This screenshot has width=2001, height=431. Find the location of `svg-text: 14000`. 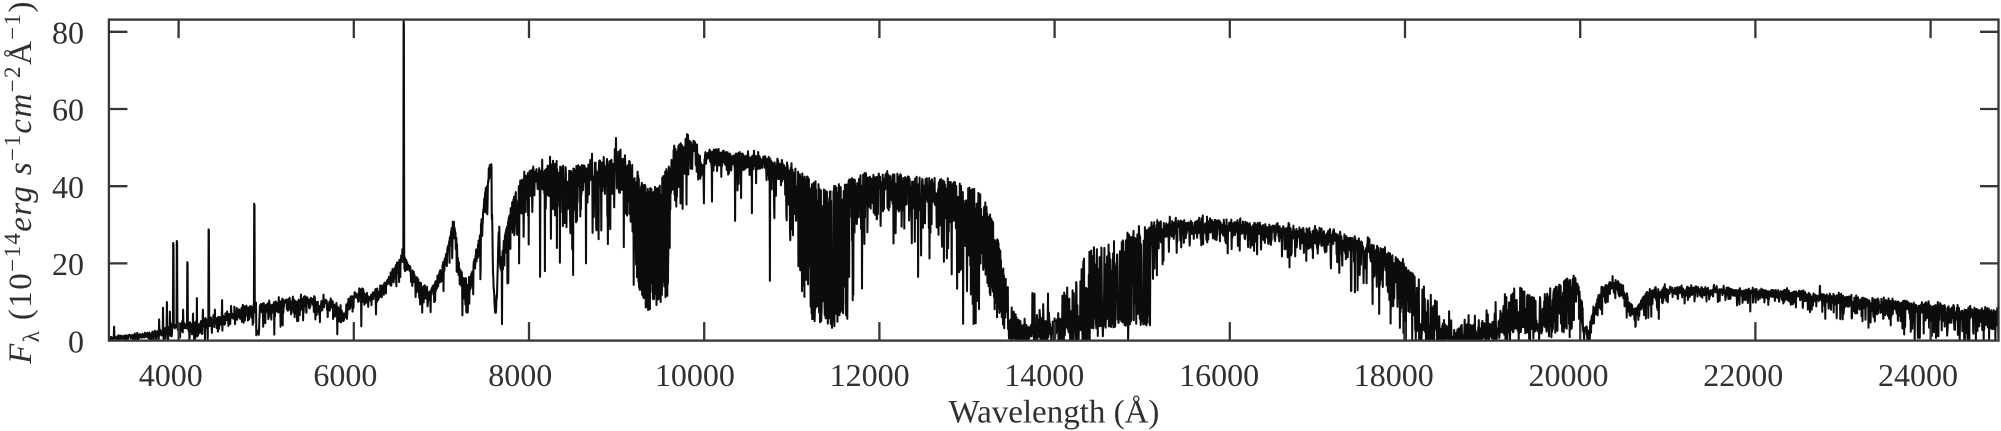

svg-text: 14000 is located at coordinates (1044, 375).